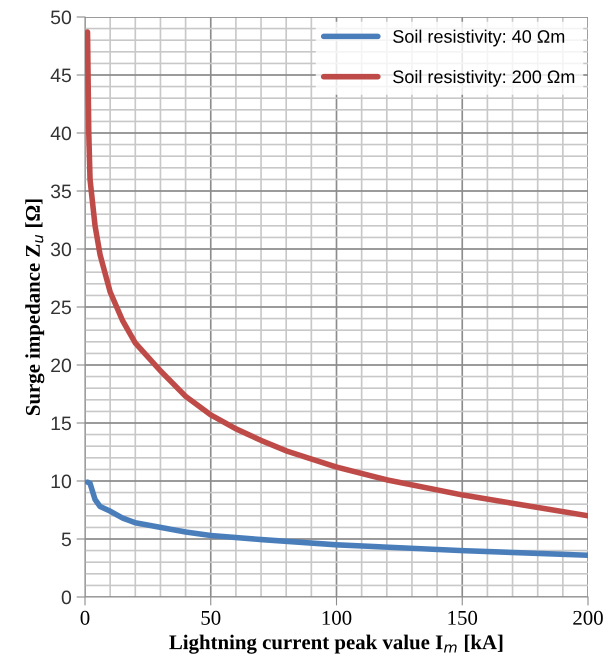 This screenshot has width=615, height=666. Describe the element at coordinates (61, 423) in the screenshot. I see `y-tick-label: 15` at that location.